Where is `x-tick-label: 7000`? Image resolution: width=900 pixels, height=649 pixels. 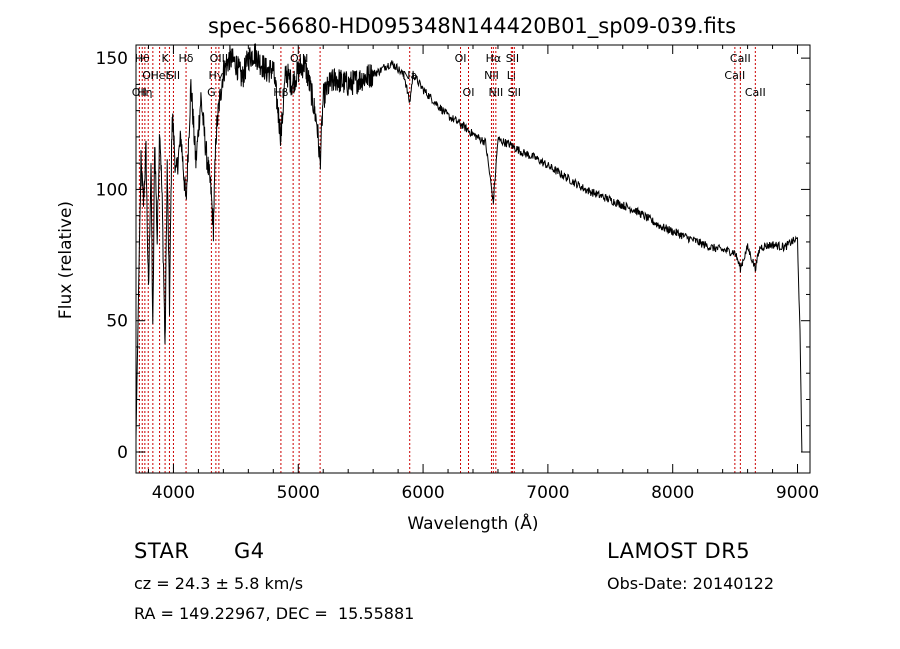 x-tick-label: 7000 is located at coordinates (547, 493).